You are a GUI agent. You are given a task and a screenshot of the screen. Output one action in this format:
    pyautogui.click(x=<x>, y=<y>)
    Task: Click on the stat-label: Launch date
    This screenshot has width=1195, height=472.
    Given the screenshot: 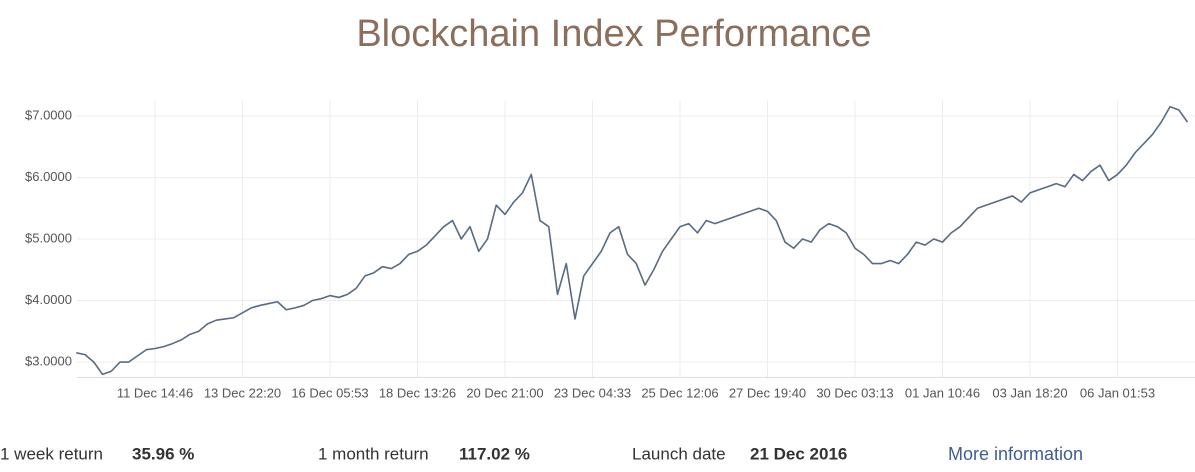 What is the action you would take?
    pyautogui.click(x=679, y=453)
    